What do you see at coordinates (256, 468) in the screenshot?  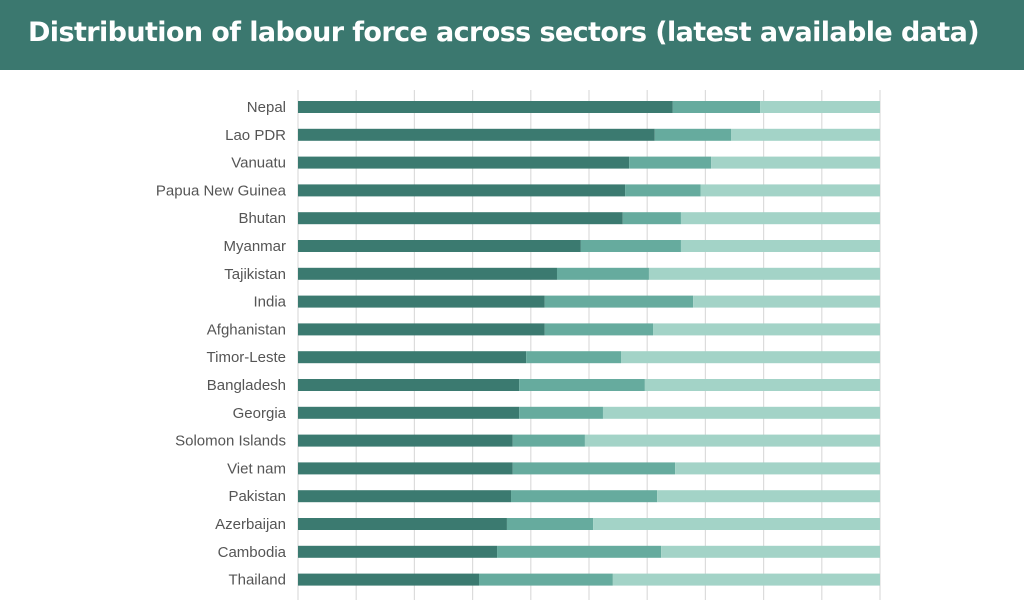 I see `category-label: Viet nam` at bounding box center [256, 468].